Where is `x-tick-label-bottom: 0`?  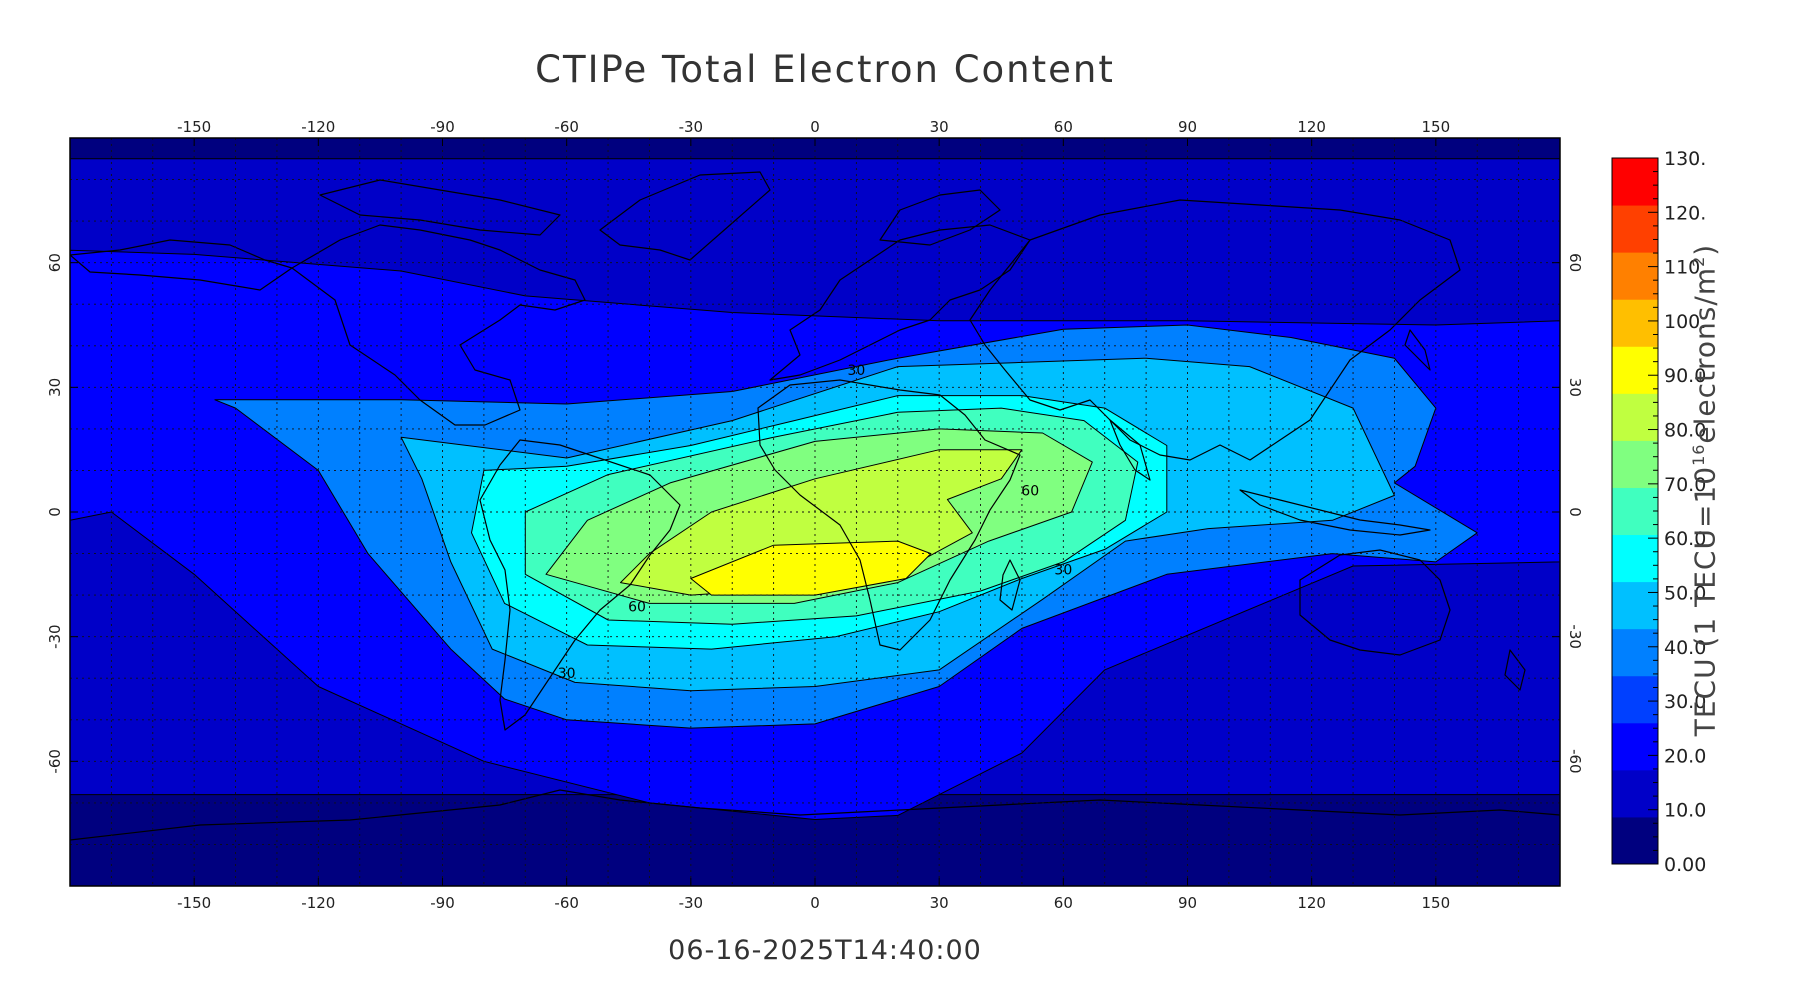
x-tick-label-bottom: 0 is located at coordinates (815, 903).